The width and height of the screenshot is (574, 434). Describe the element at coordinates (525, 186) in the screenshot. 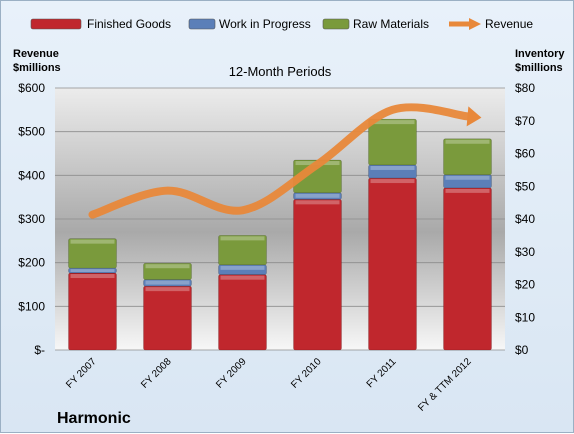

I see `right-tick-label: $50` at that location.